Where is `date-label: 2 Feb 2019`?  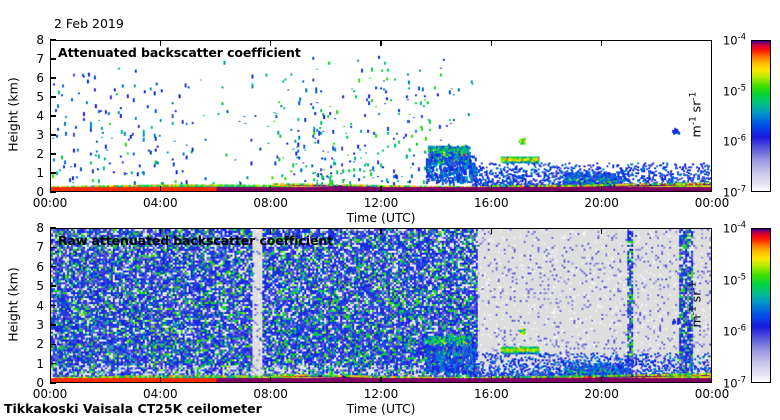
date-label: 2 Feb 2019 is located at coordinates (89, 23).